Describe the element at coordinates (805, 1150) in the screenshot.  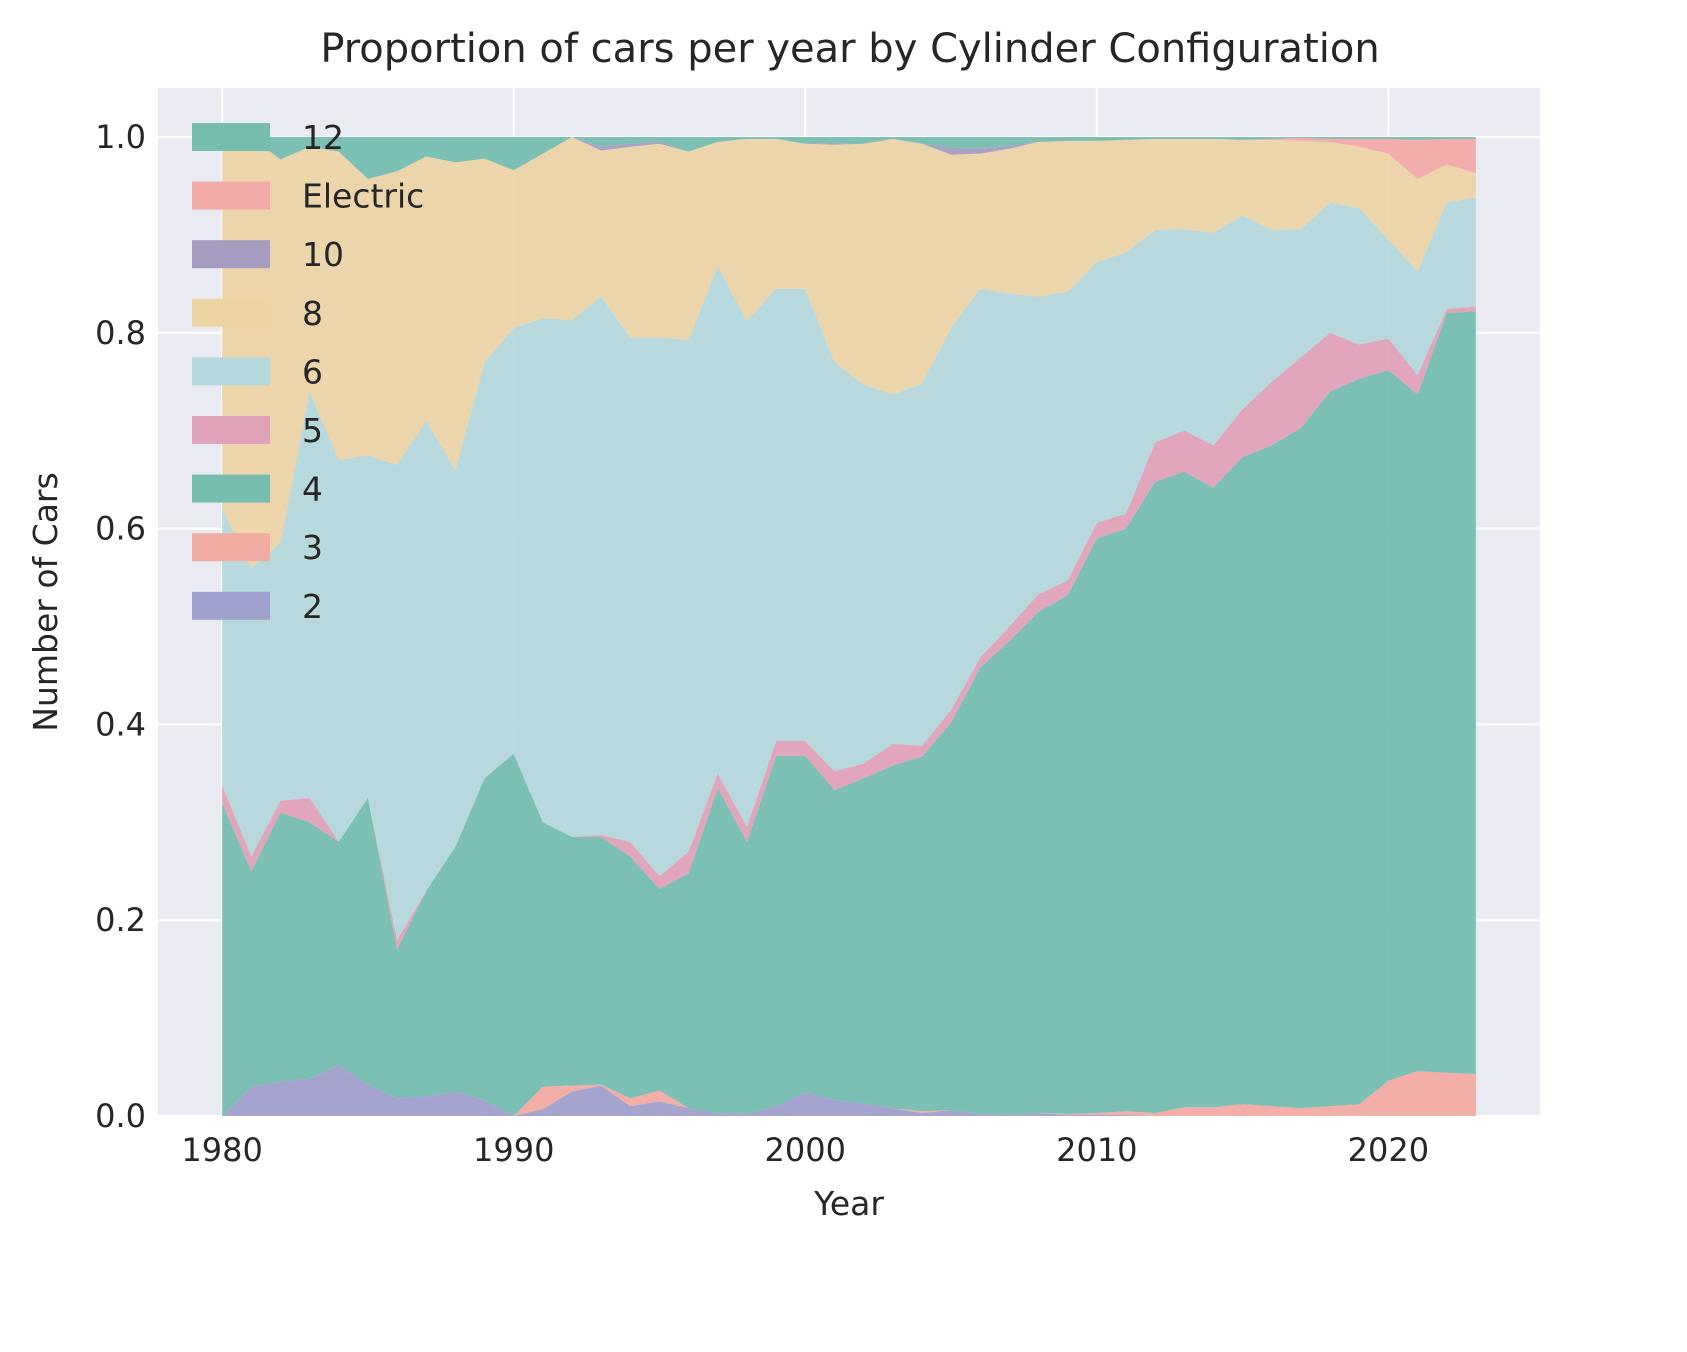
I see `x-tick-label: 2000` at that location.